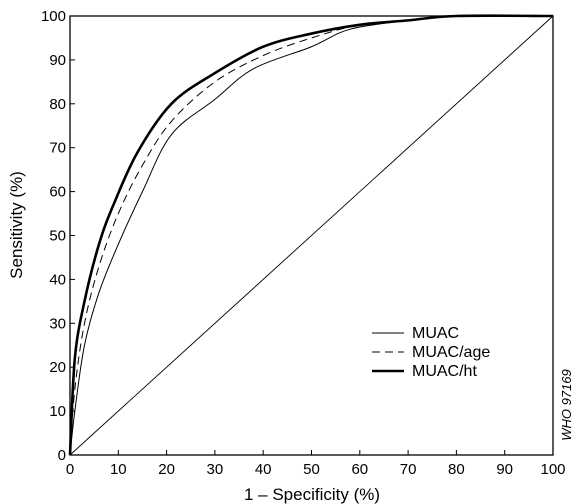 The height and width of the screenshot is (504, 576). I want to click on y-tick-label: 20, so click(57, 367).